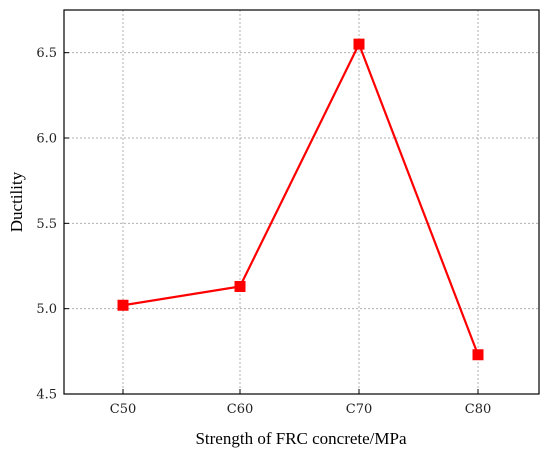  What do you see at coordinates (46, 139) in the screenshot?
I see `y-tick-label: 6.0` at bounding box center [46, 139].